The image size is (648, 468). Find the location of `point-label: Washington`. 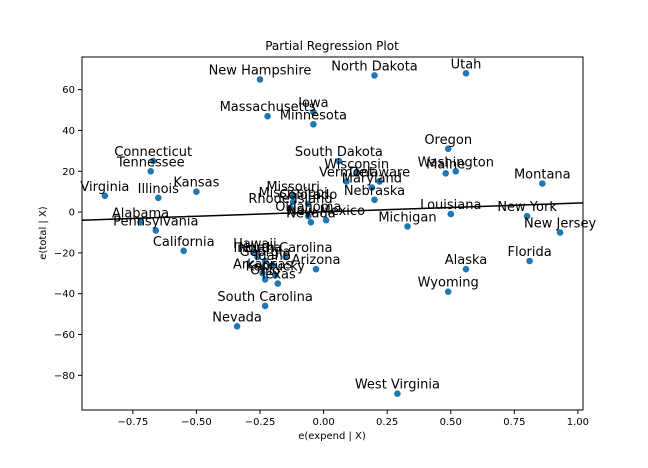

point-label: Washington is located at coordinates (456, 162).